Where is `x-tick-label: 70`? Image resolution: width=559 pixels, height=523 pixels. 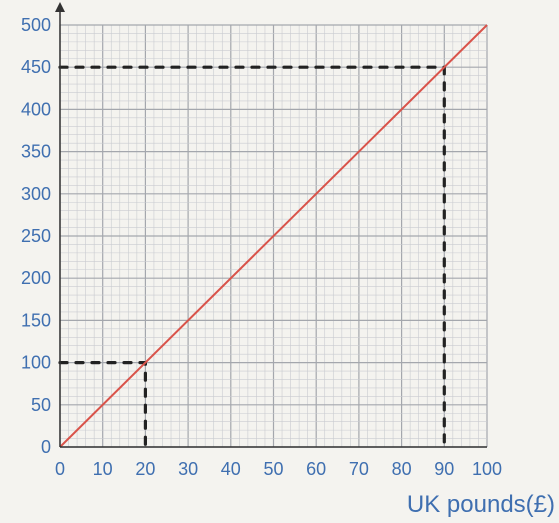
x-tick-label: 70 is located at coordinates (359, 469).